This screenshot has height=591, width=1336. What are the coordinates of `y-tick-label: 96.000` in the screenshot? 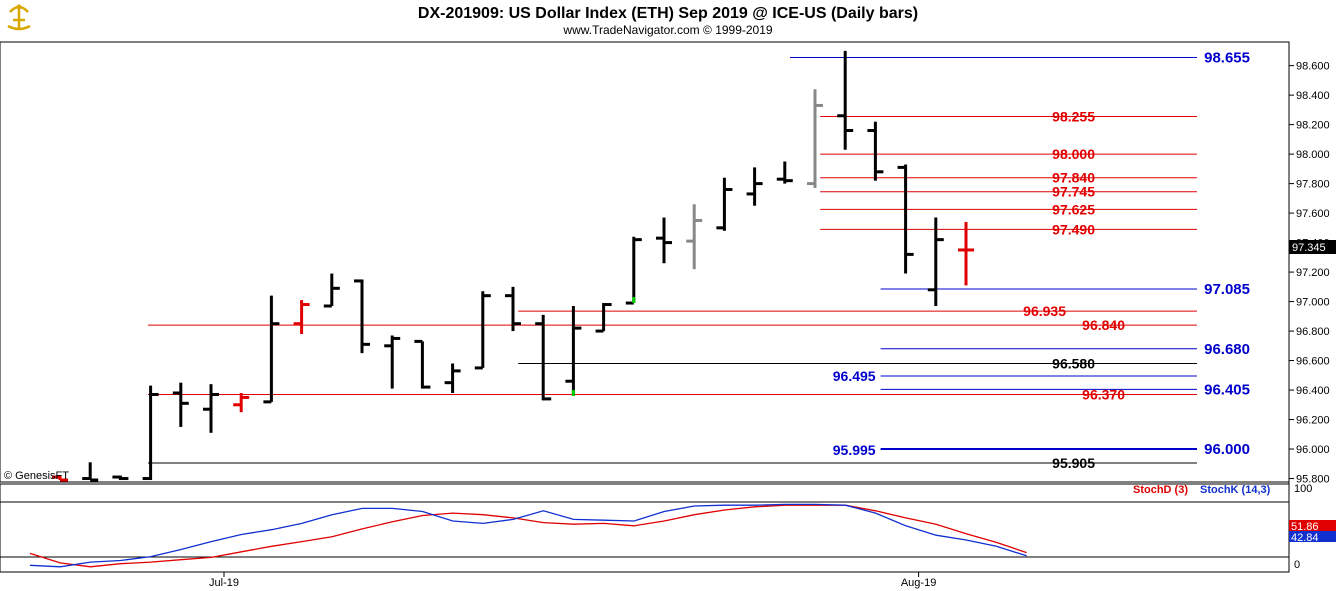 It's located at (1313, 450).